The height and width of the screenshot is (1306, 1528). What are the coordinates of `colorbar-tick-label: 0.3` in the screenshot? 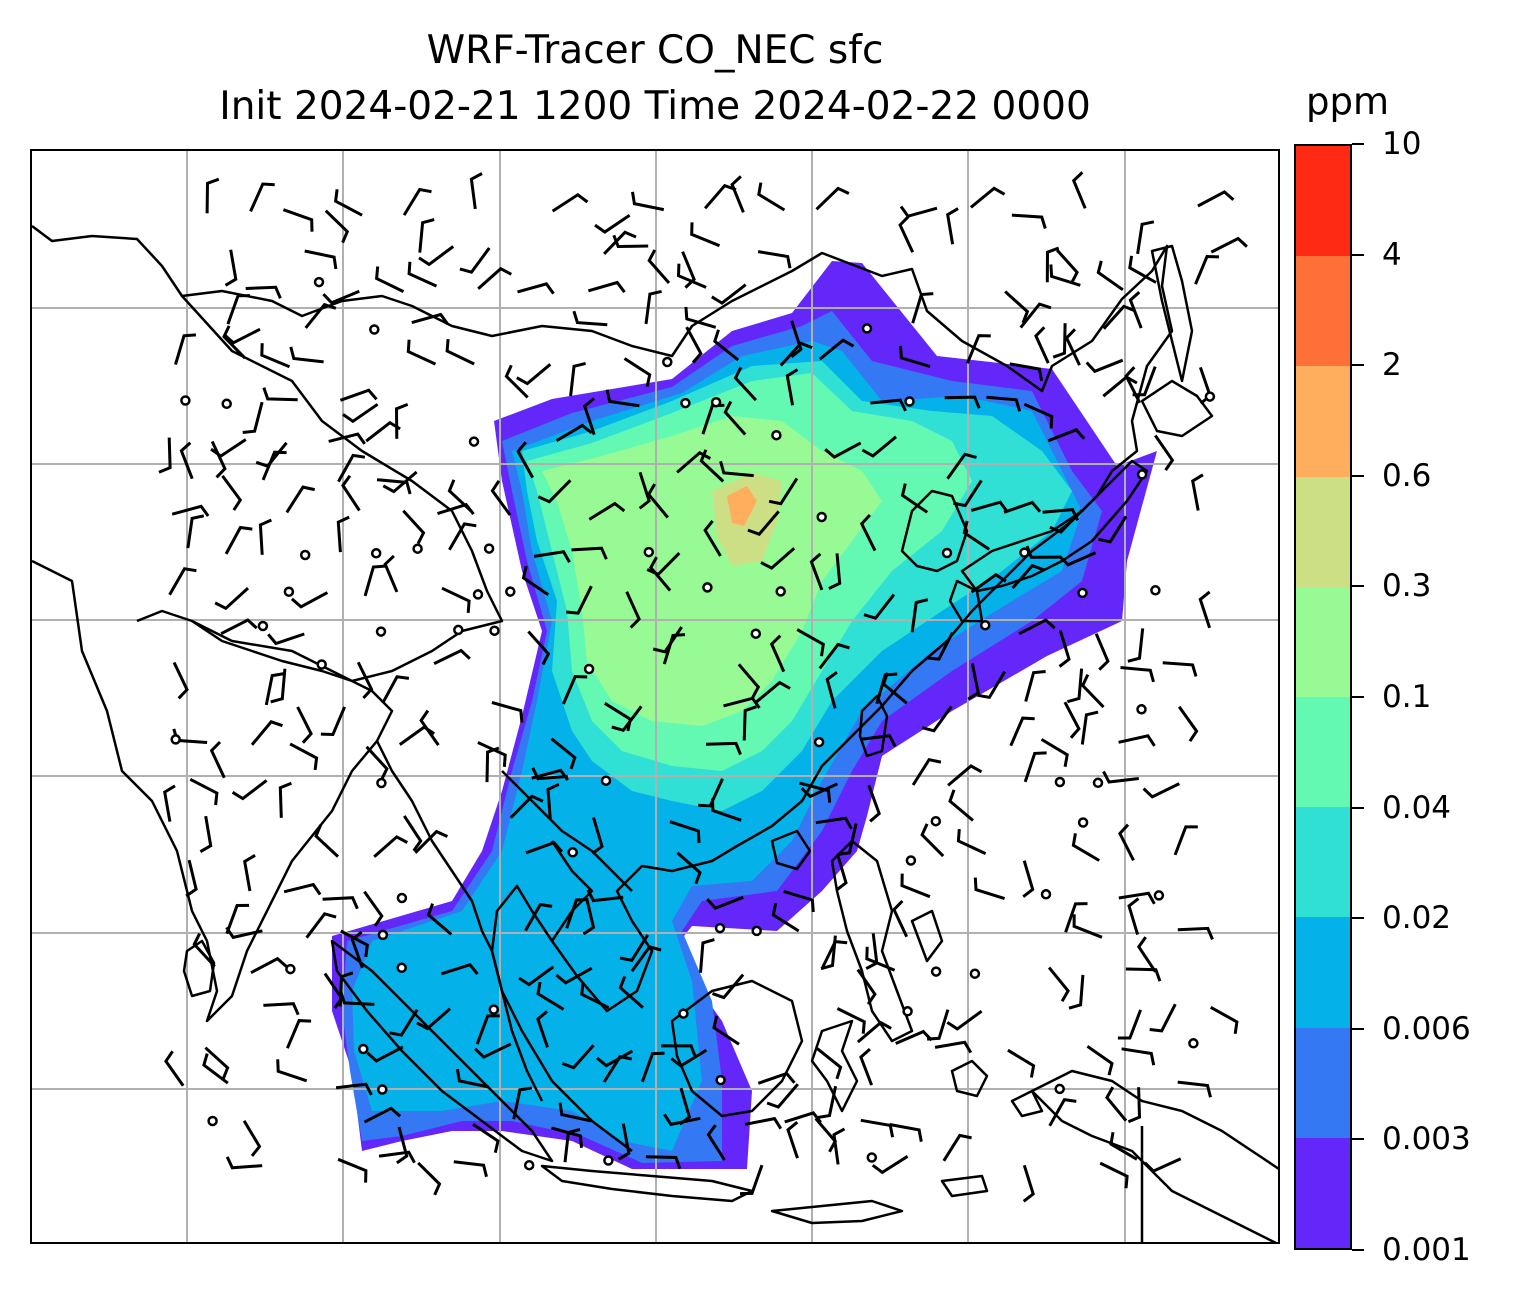 It's located at (1407, 586).